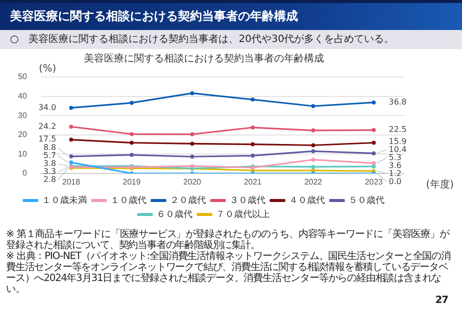  I want to click on x-tick-label: 2018, so click(71, 181).